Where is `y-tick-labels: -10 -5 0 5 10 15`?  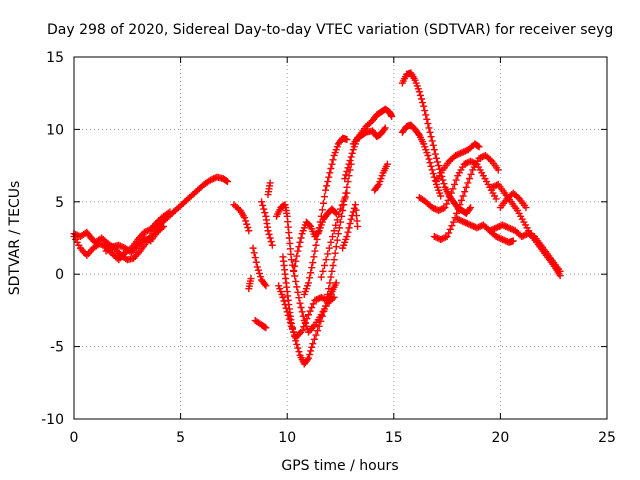 y-tick-labels: -10 -5 0 5 10 15 is located at coordinates (52, 239).